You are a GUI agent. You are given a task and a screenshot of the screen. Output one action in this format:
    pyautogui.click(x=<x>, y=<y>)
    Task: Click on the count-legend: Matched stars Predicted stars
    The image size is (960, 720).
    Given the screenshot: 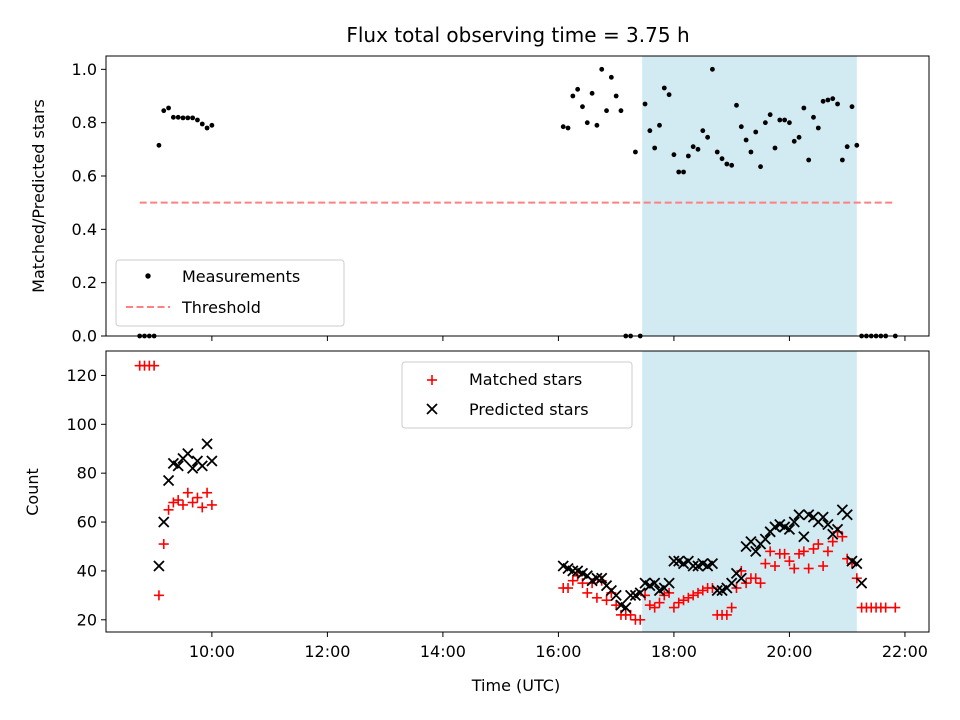 What is the action you would take?
    pyautogui.click(x=517, y=395)
    